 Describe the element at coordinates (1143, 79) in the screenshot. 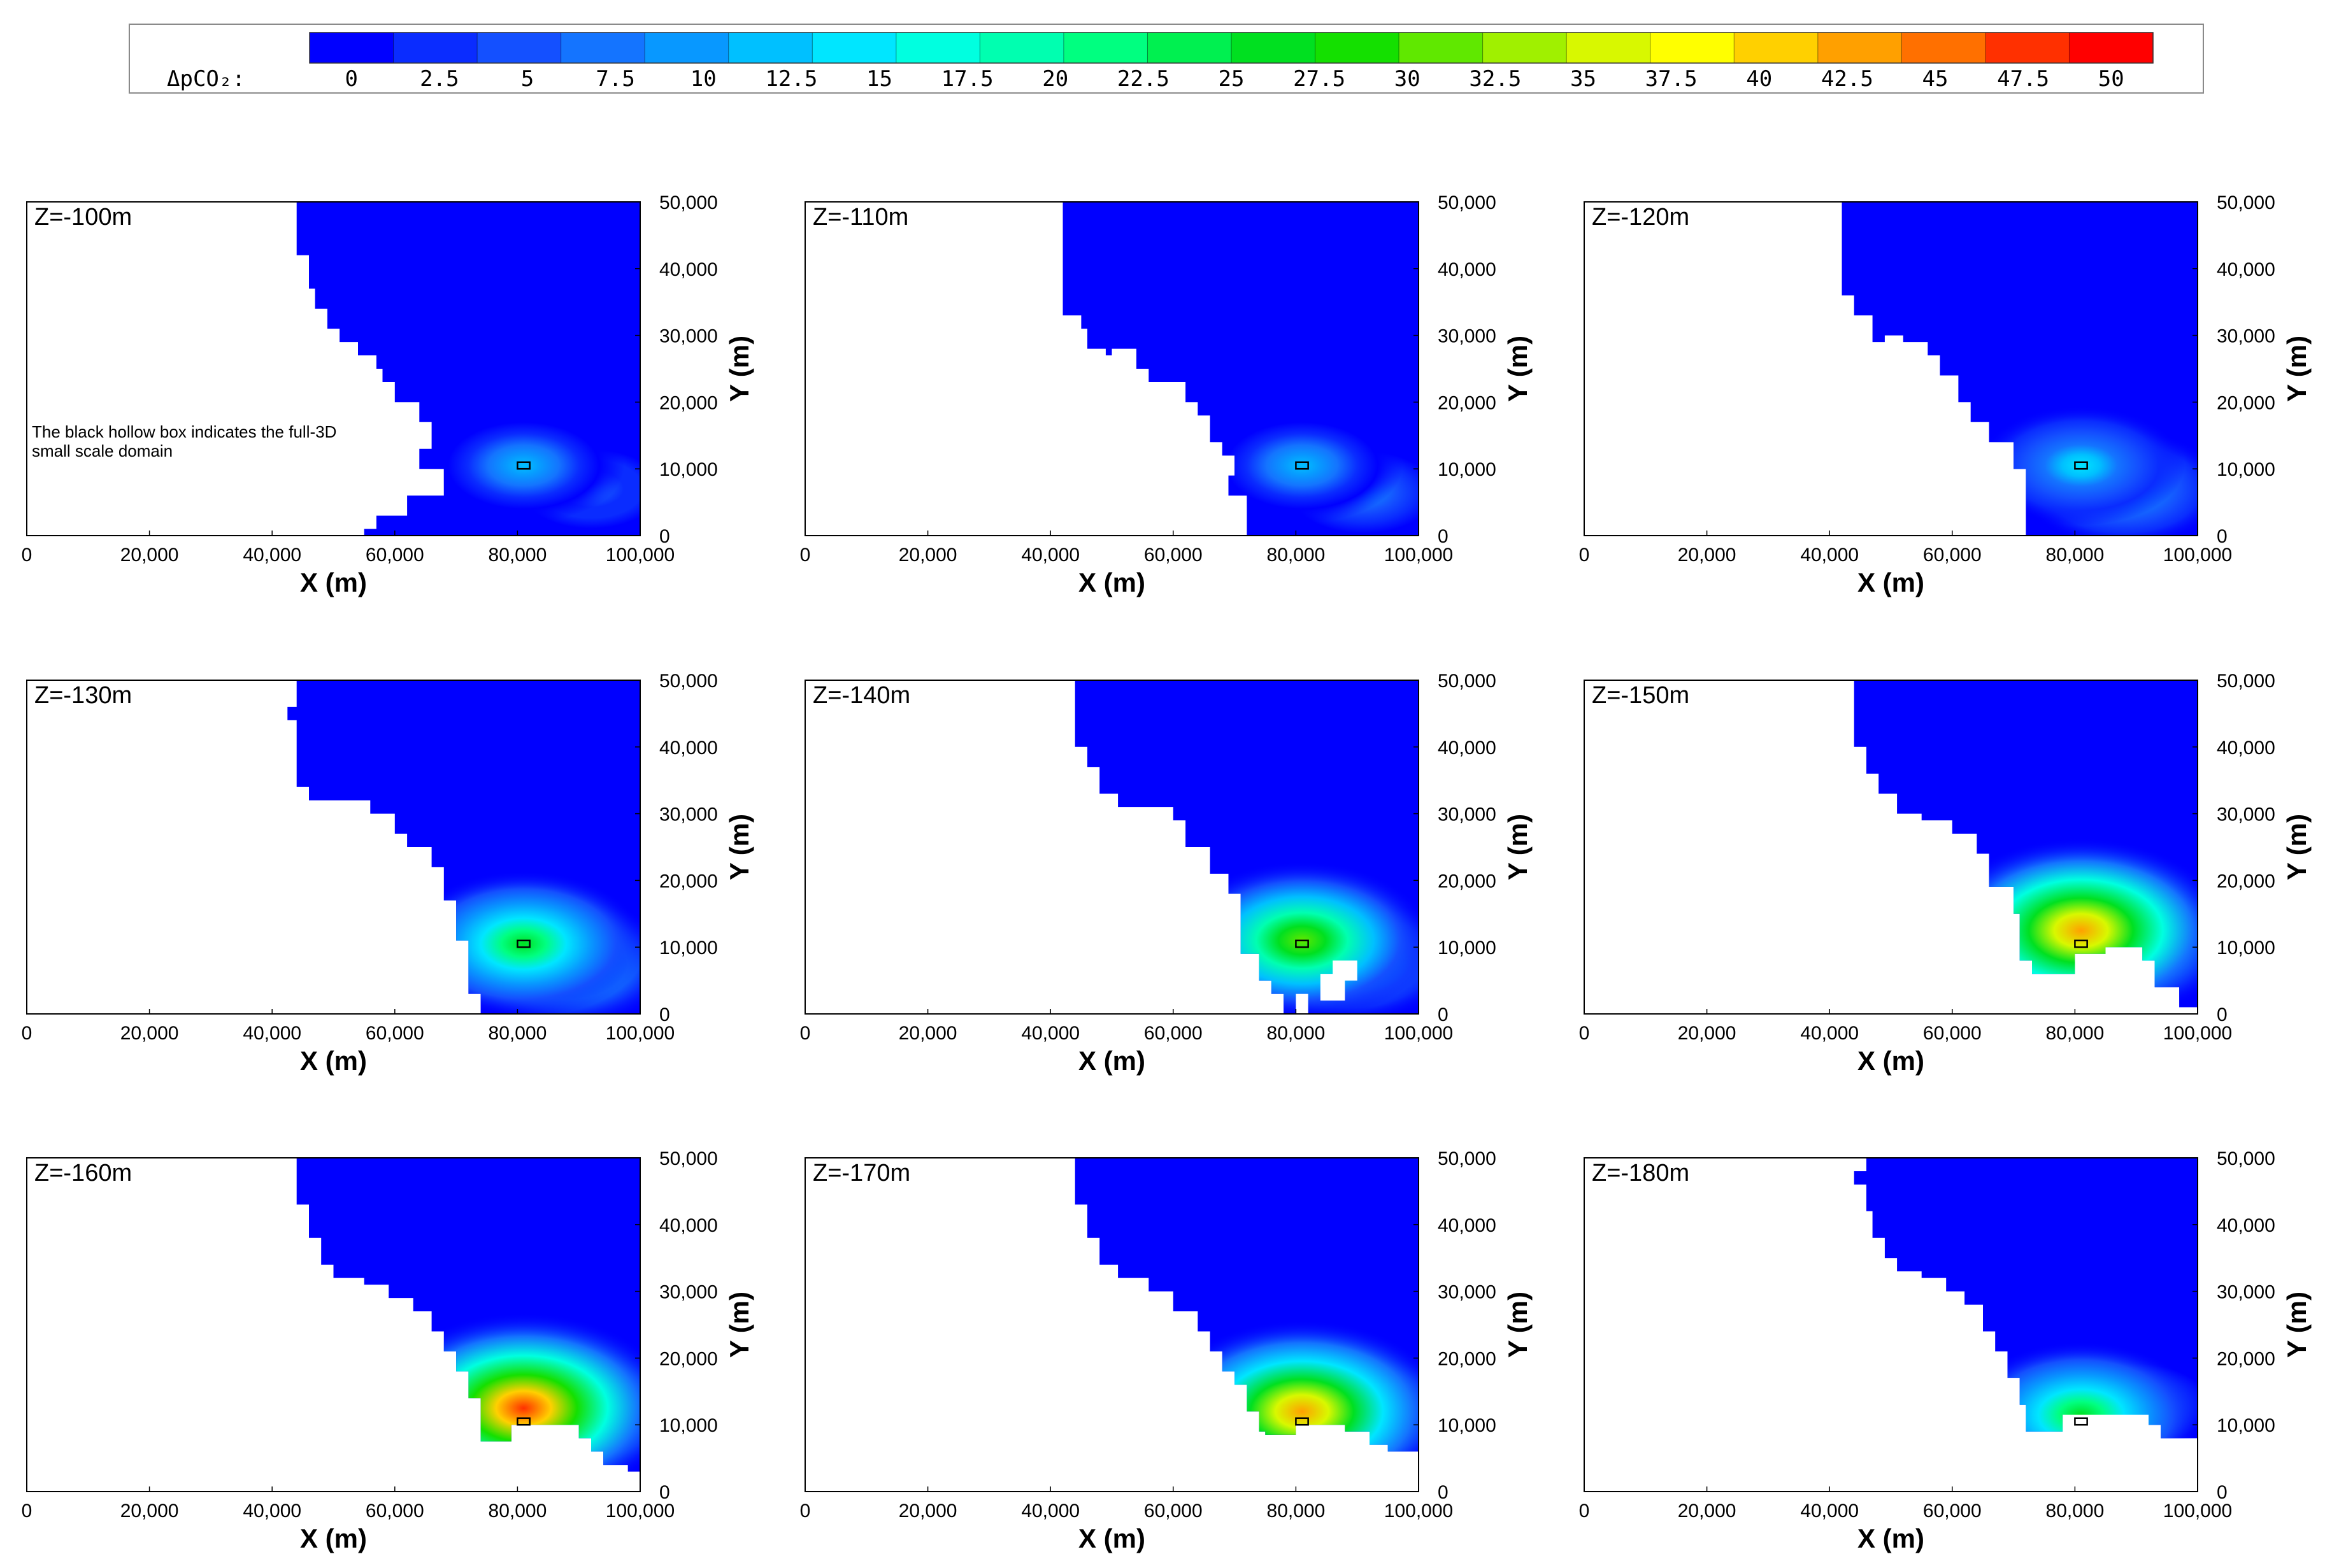

I see `colorbar-tick-label: 22.5` at that location.